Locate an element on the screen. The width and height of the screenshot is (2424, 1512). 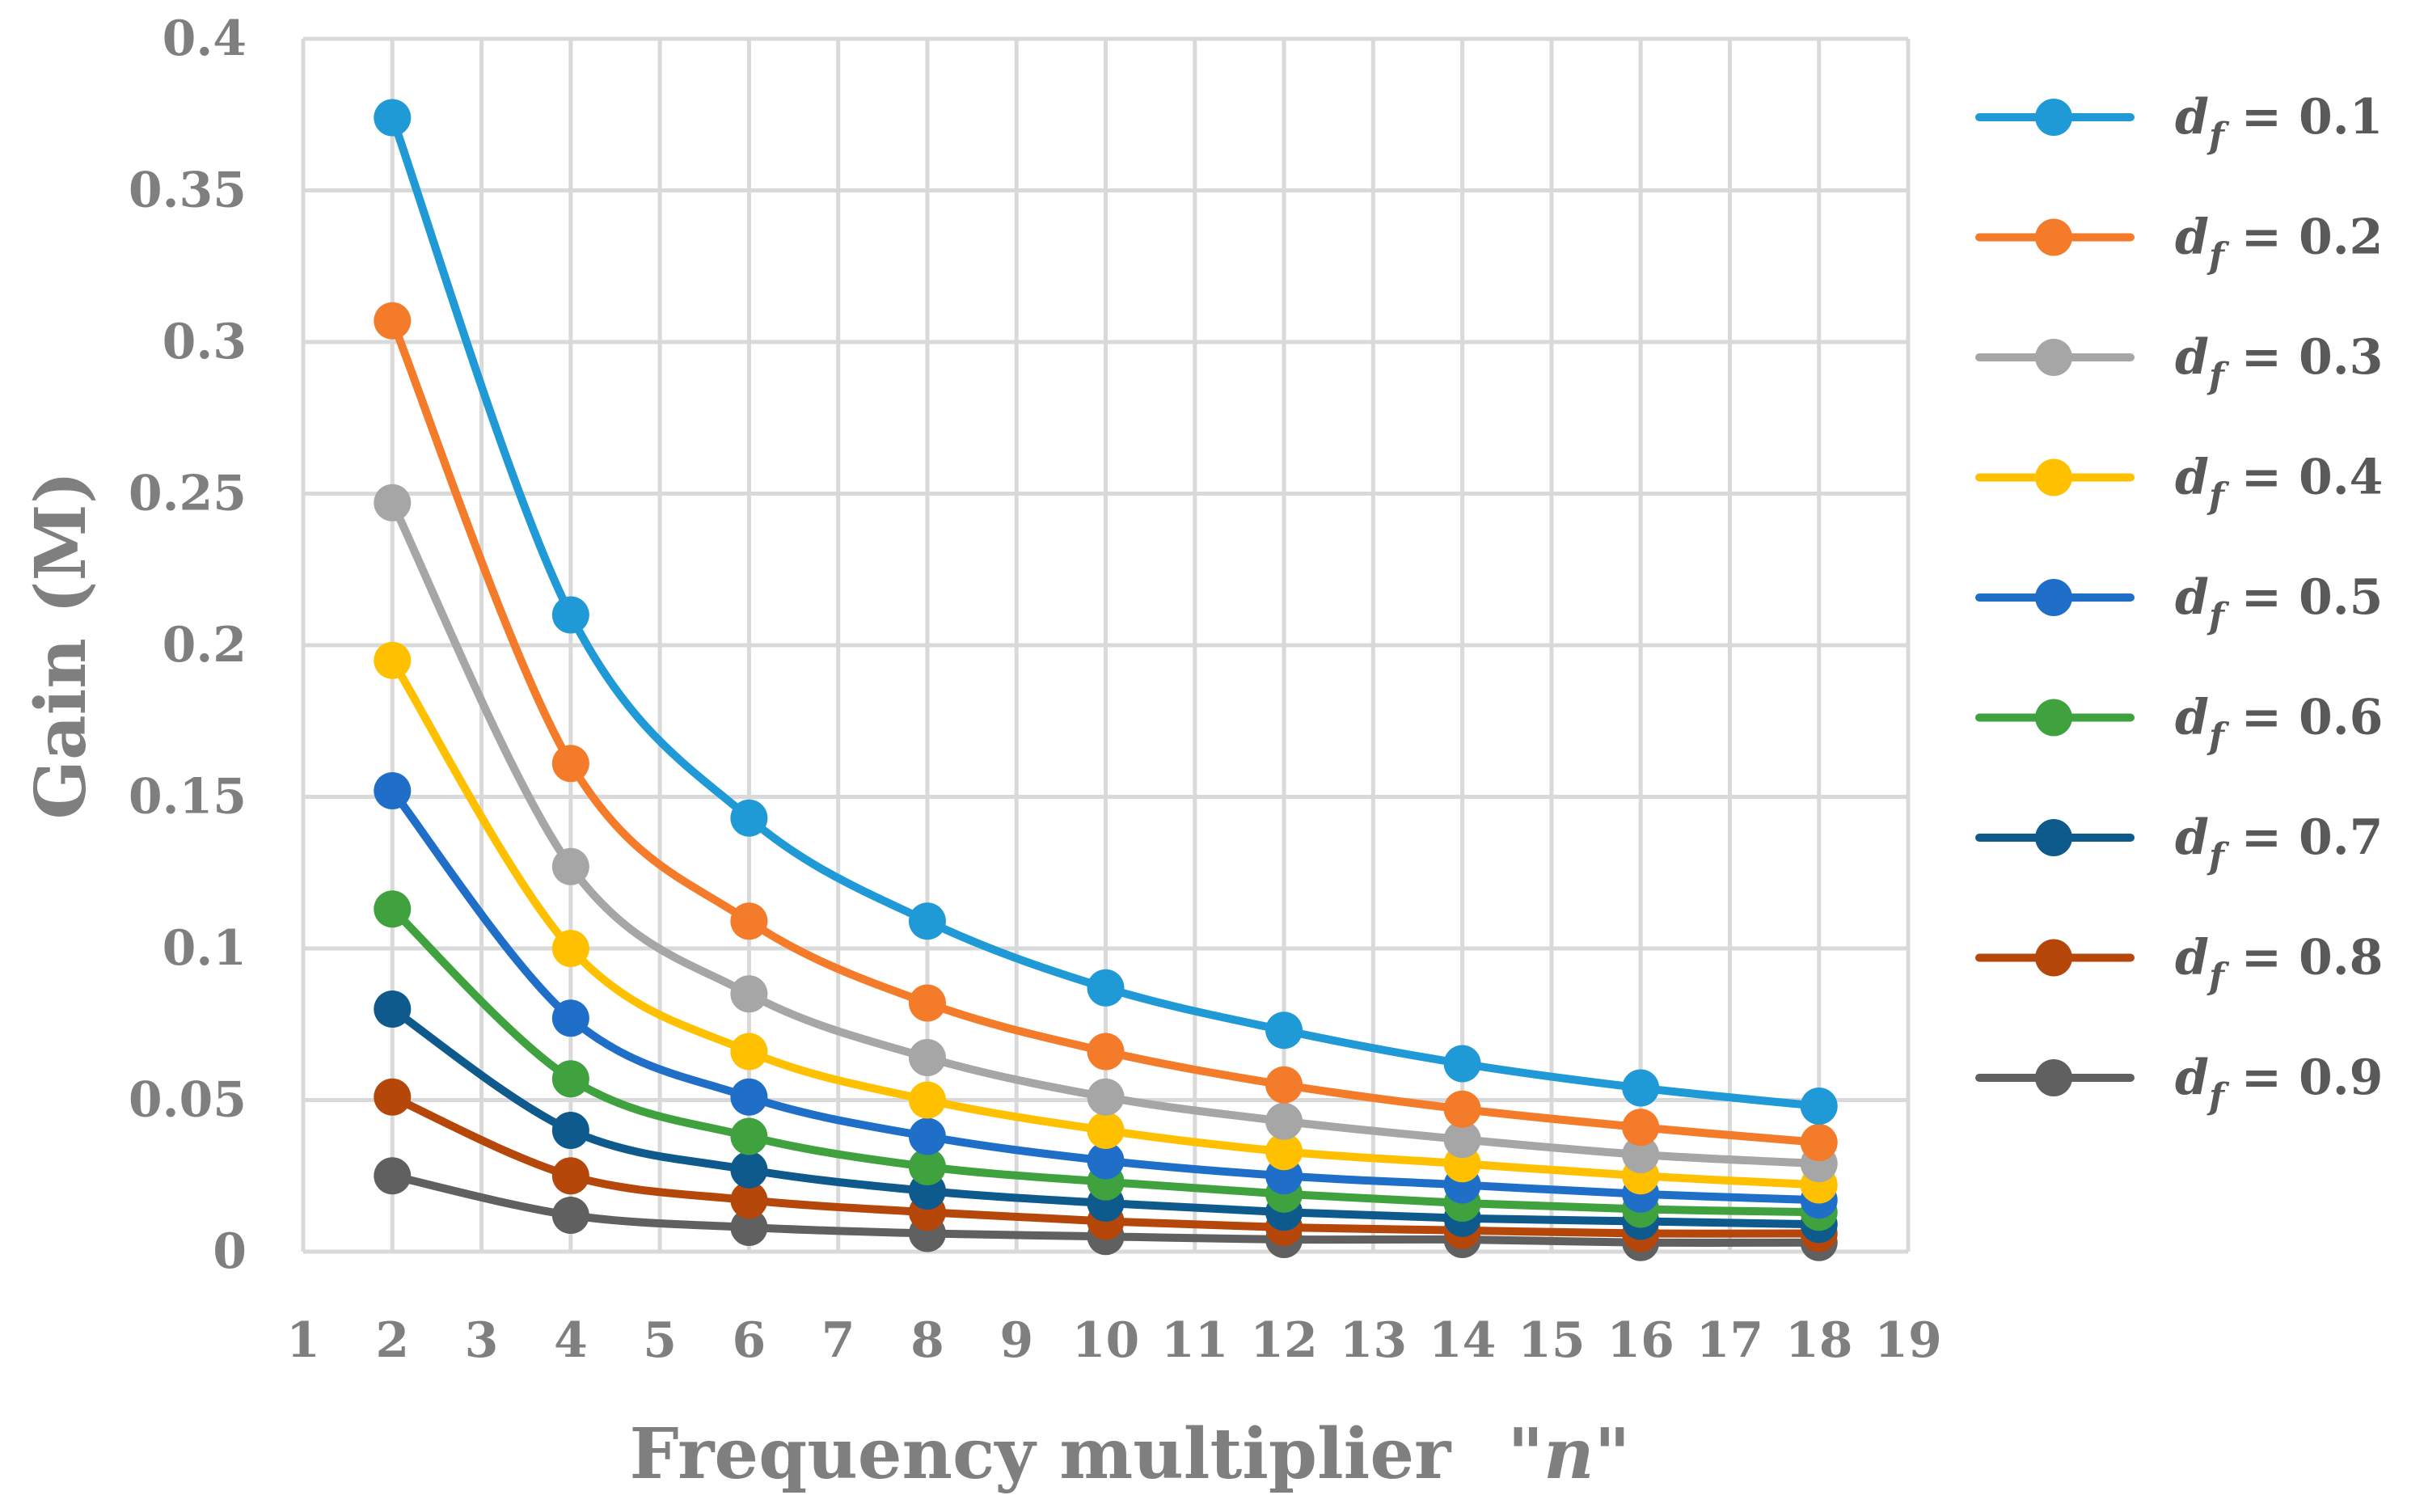
y-tick-label: 0.25 is located at coordinates (188, 494).